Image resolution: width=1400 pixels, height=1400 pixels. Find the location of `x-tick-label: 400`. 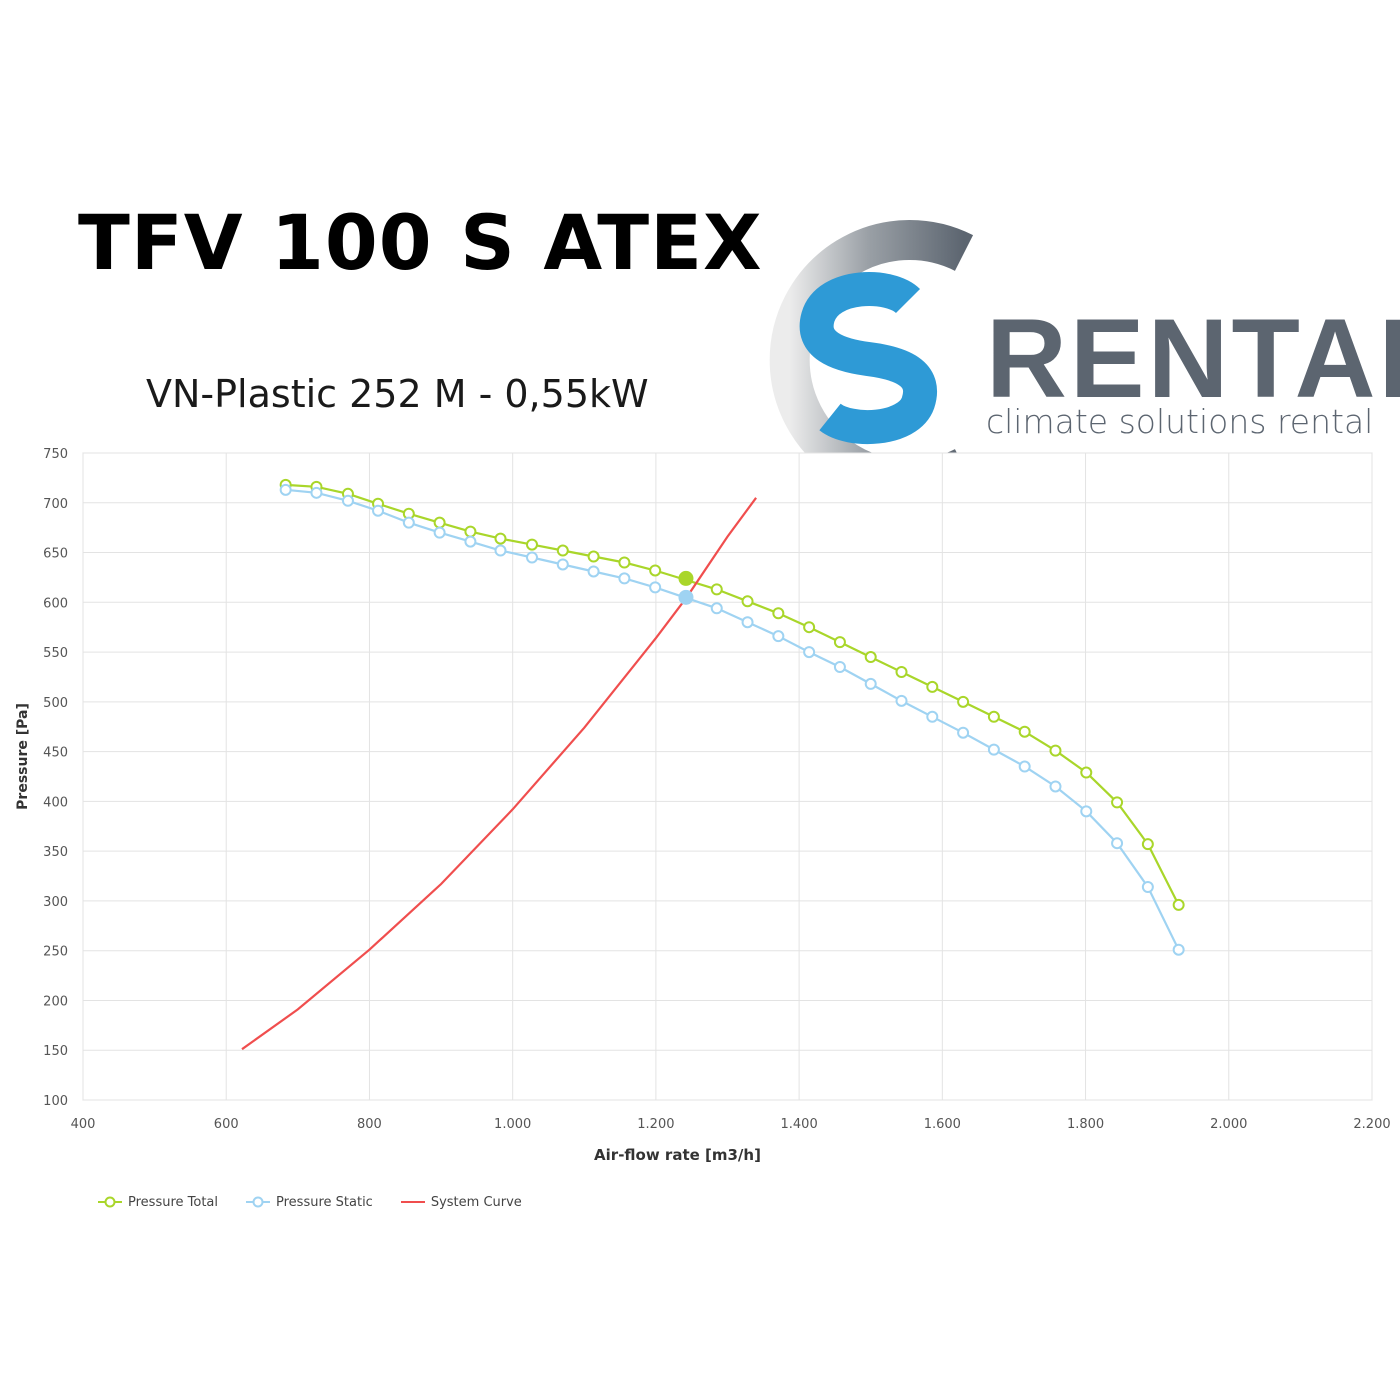

x-tick-label: 400 is located at coordinates (83, 1124).